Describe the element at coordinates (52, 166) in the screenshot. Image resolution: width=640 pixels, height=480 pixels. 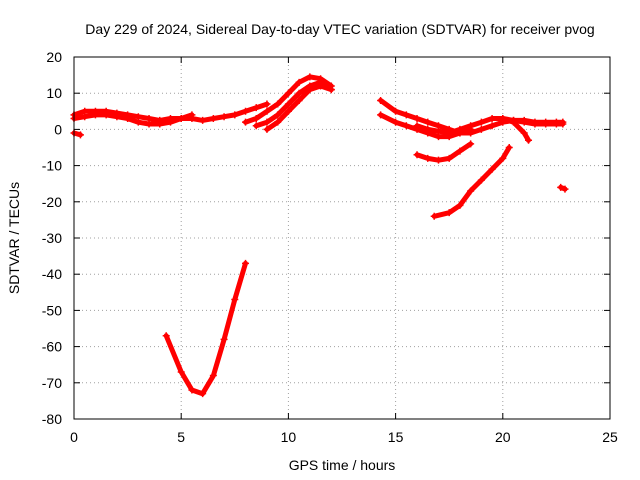
I see `y-tick-label: -10` at that location.